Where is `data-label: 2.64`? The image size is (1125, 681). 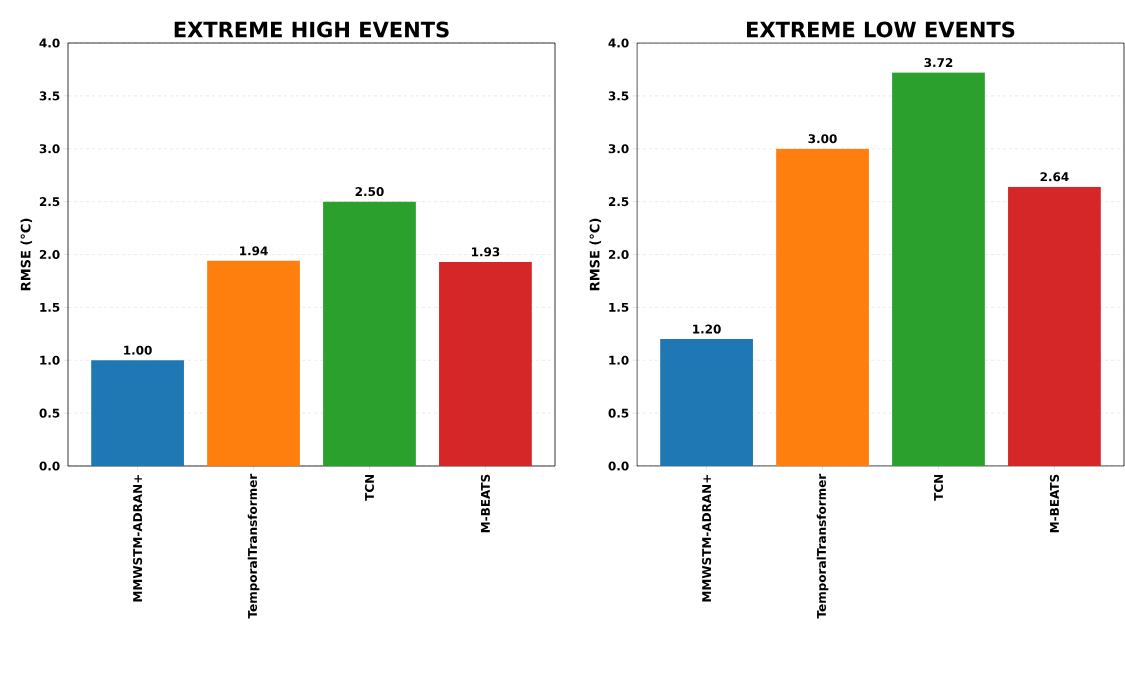
data-label: 2.64 is located at coordinates (1054, 177).